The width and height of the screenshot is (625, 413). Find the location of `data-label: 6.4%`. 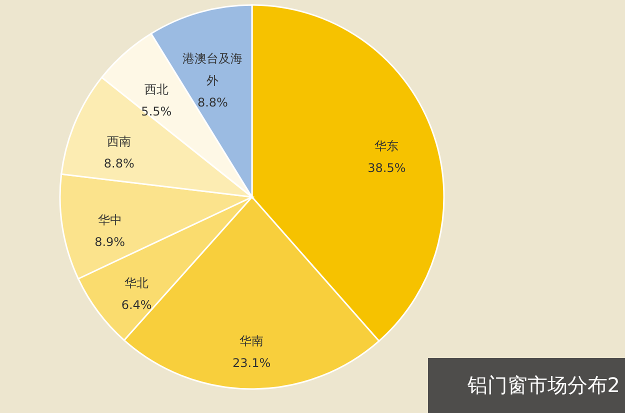

data-label: 6.4% is located at coordinates (136, 305).